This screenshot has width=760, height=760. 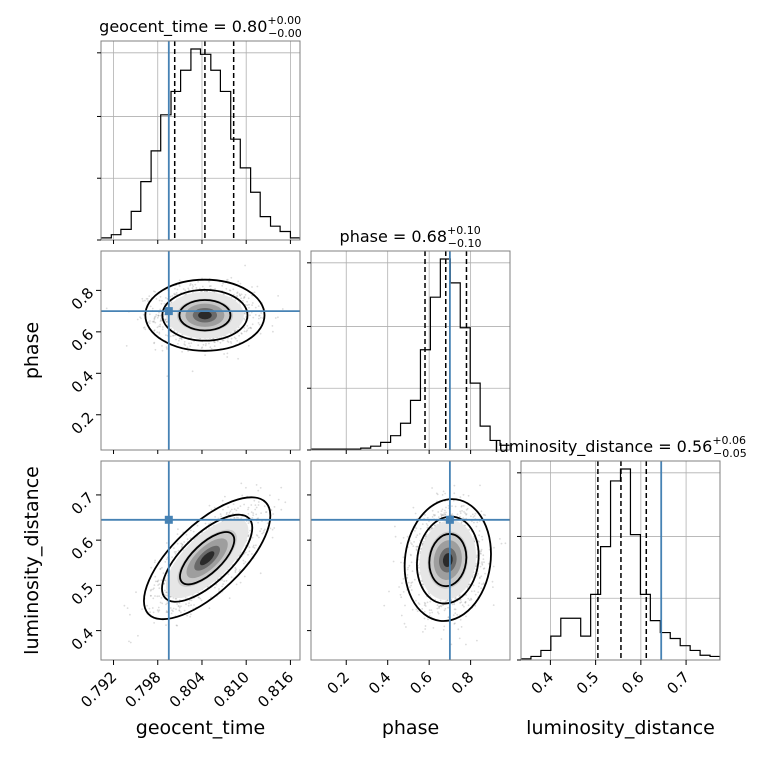 I want to click on panel-frame, so click(x=620, y=560).